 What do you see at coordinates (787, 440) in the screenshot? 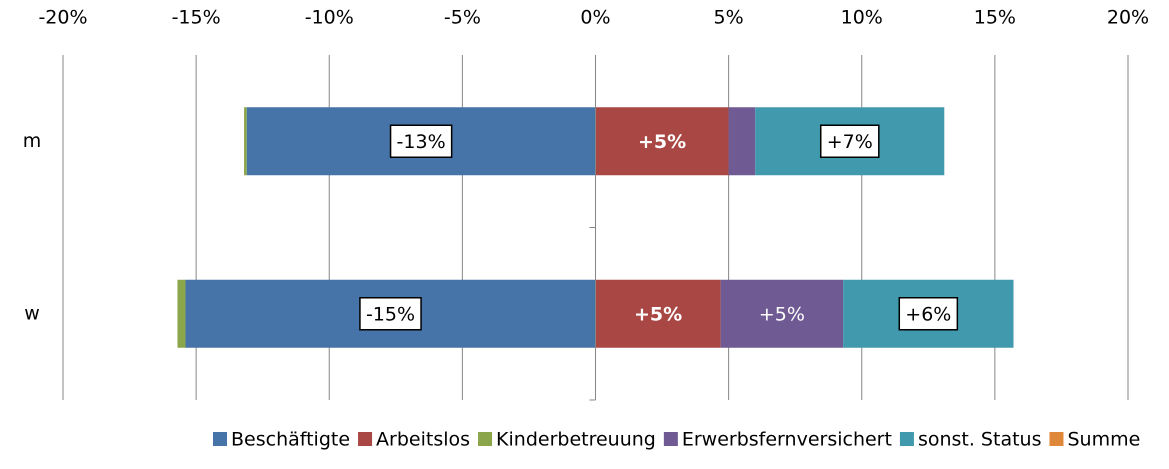
I see `legend-label: Erwerbsfernversichert` at bounding box center [787, 440].